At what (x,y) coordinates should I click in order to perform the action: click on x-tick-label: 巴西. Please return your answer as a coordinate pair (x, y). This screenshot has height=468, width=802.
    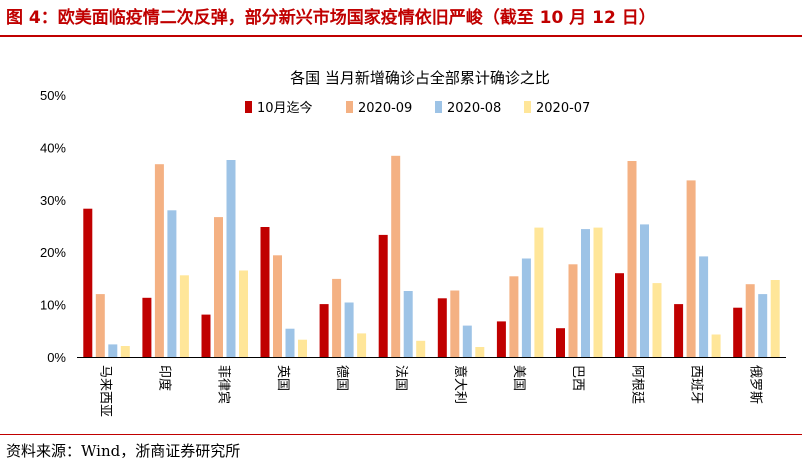
    Looking at the image, I should click on (577, 378).